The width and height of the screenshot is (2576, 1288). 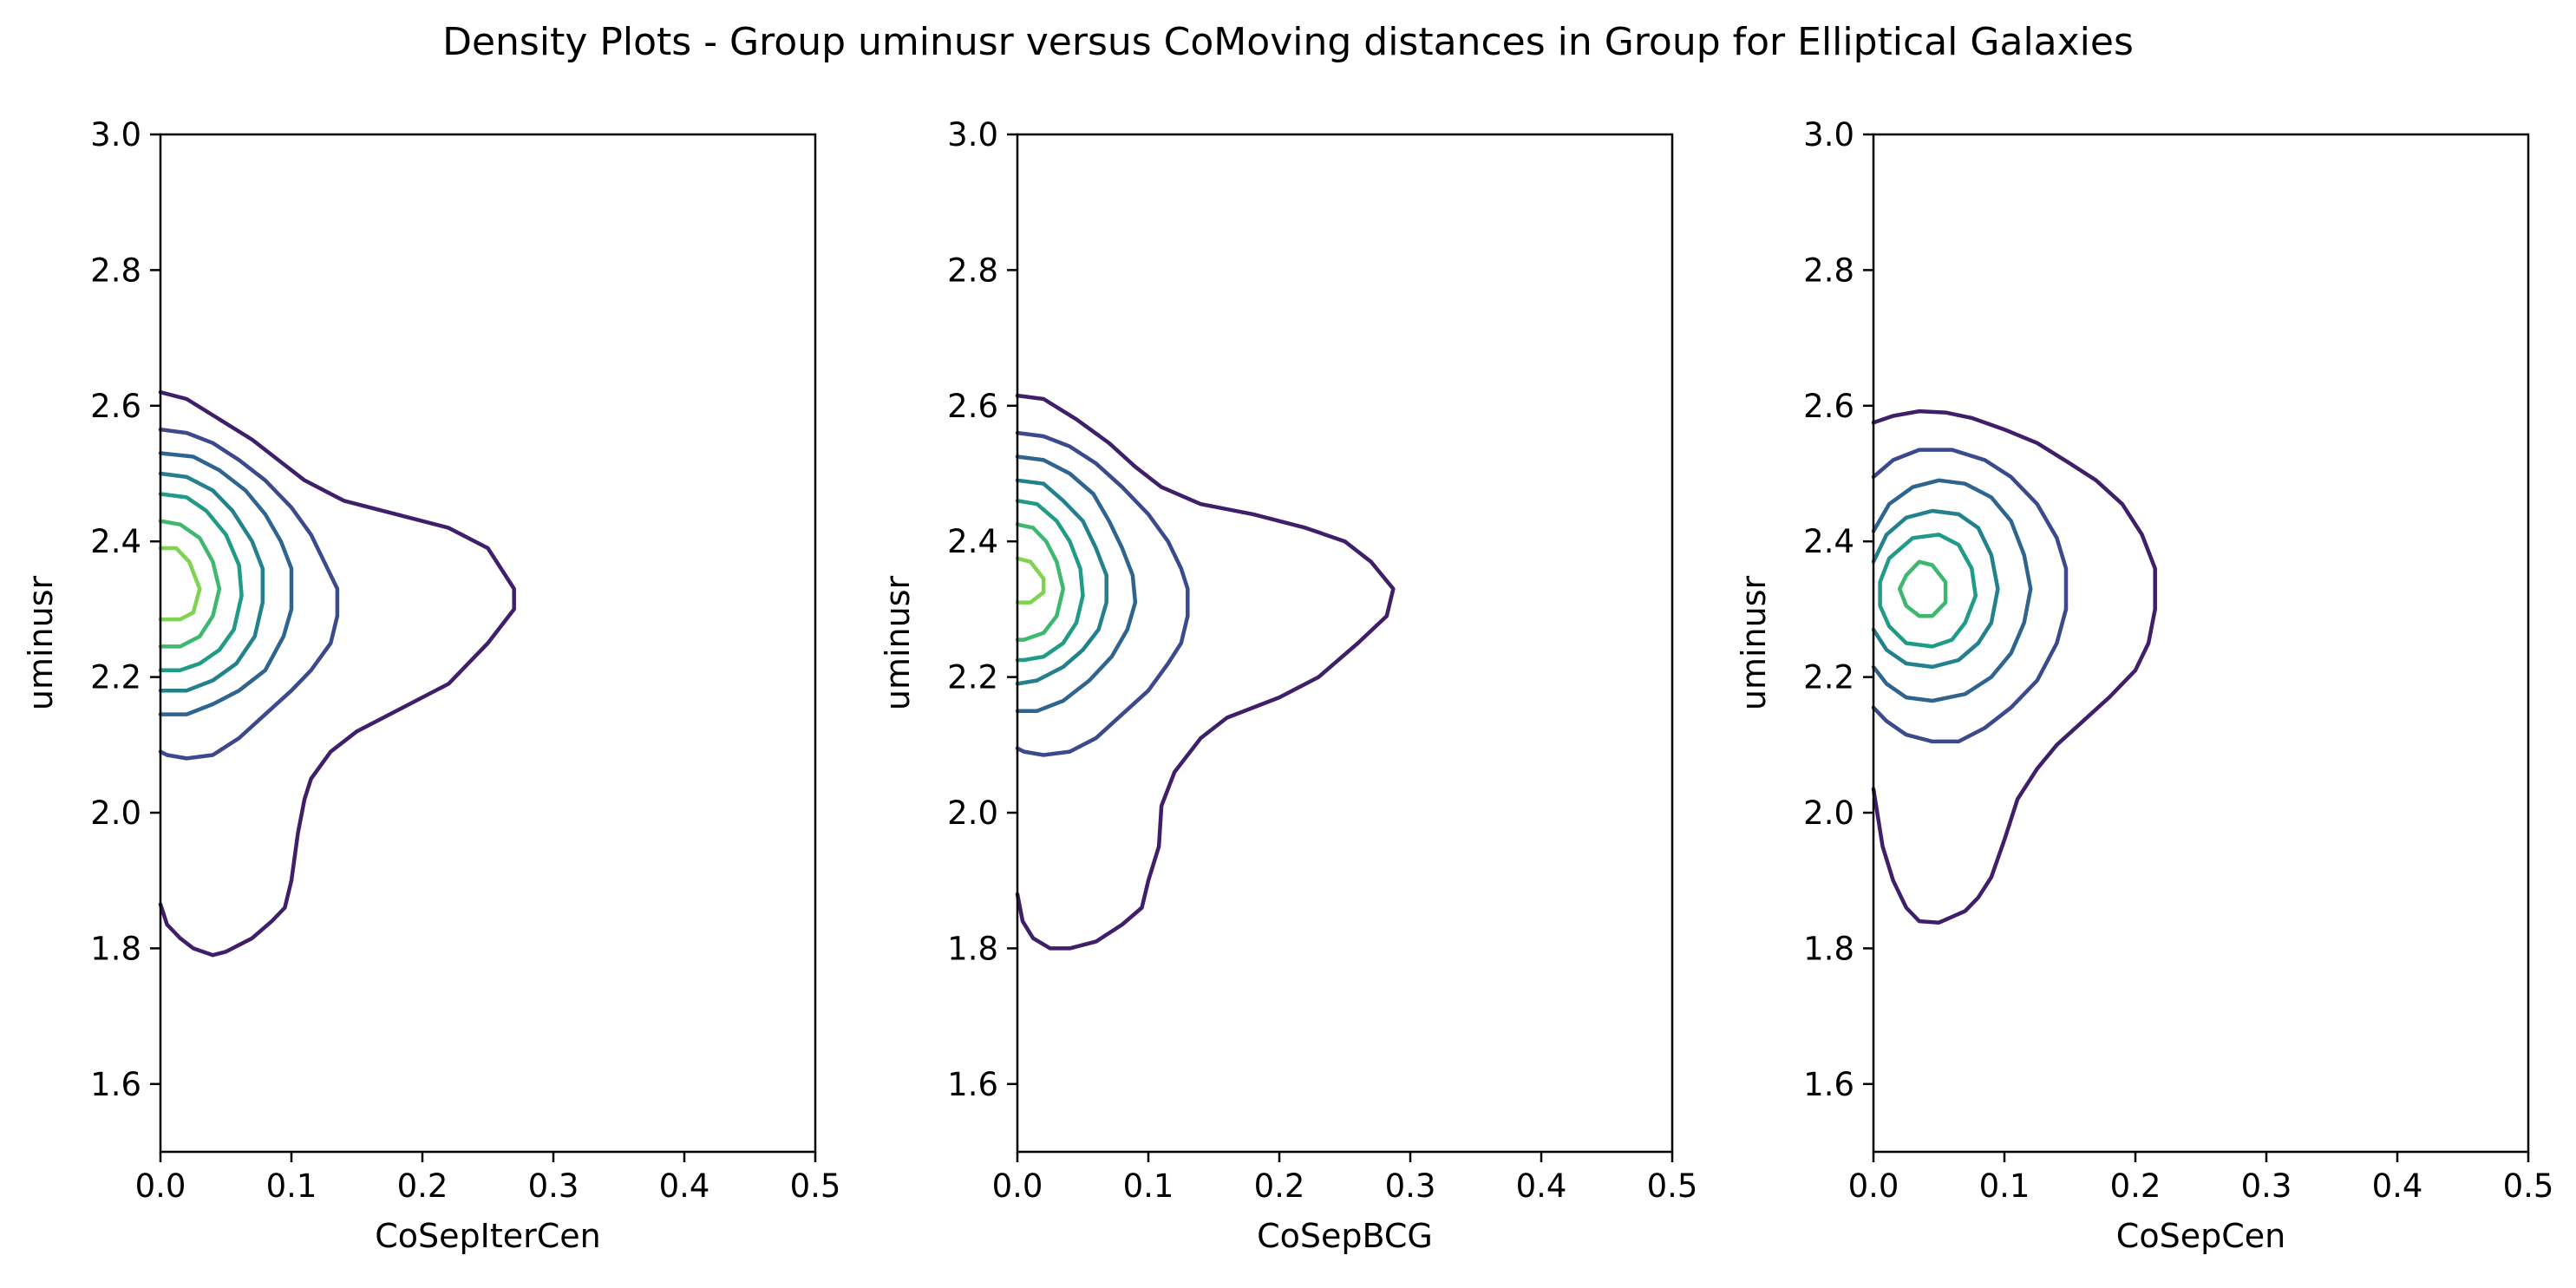 What do you see at coordinates (1345, 1236) in the screenshot?
I see `x-axis-label: CoSepBCG` at bounding box center [1345, 1236].